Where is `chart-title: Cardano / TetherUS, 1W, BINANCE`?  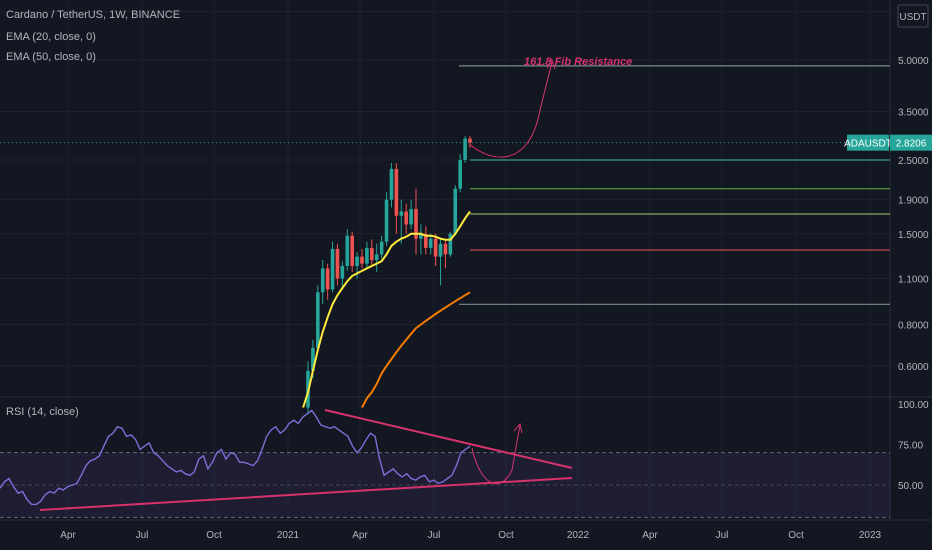 chart-title: Cardano / TetherUS, 1W, BINANCE is located at coordinates (93, 15).